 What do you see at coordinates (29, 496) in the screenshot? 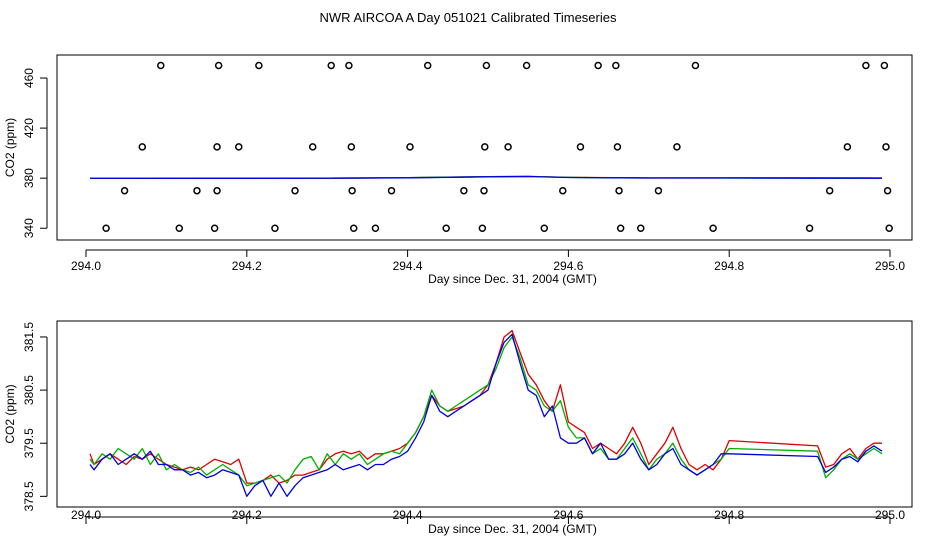
I see `y-tick-label: 378.5` at bounding box center [29, 496].